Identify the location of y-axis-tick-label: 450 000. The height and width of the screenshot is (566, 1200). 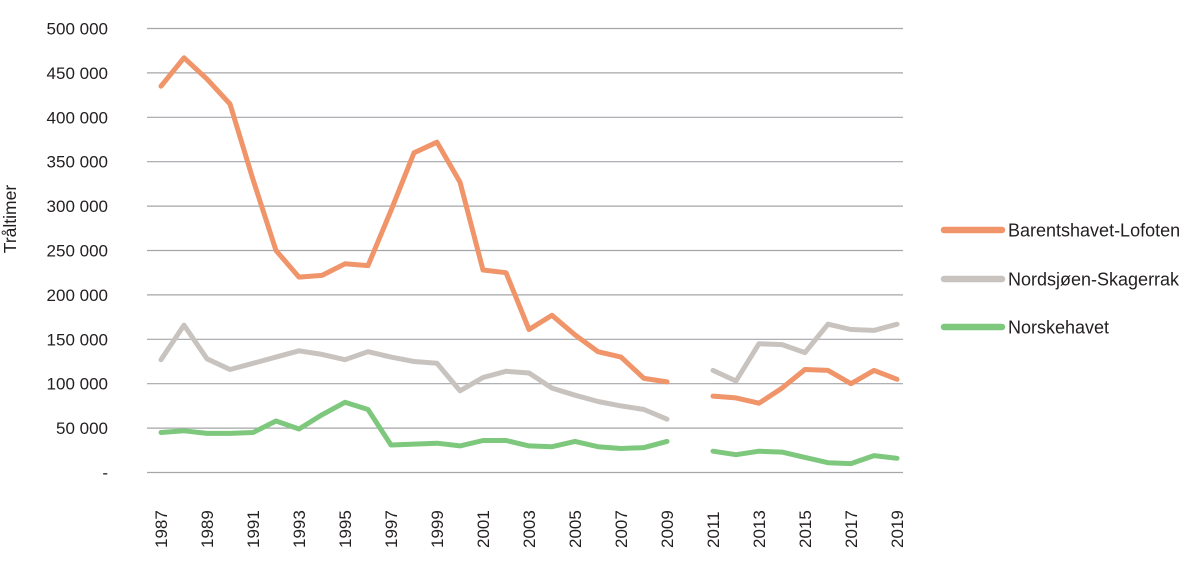
(77, 73).